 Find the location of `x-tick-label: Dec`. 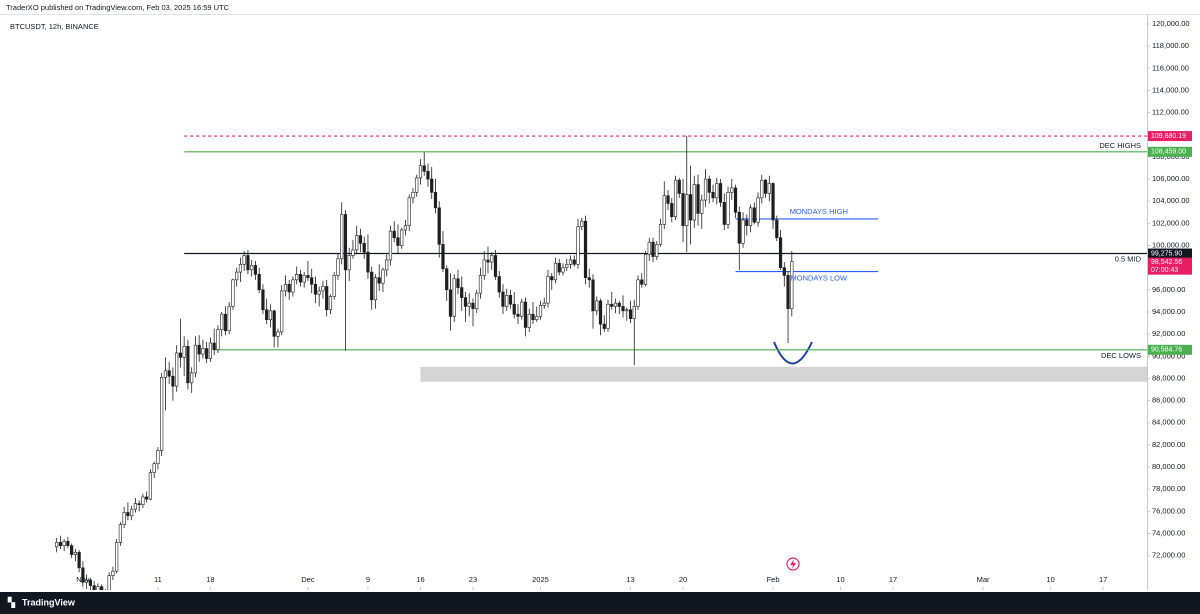

x-tick-label: Dec is located at coordinates (308, 579).